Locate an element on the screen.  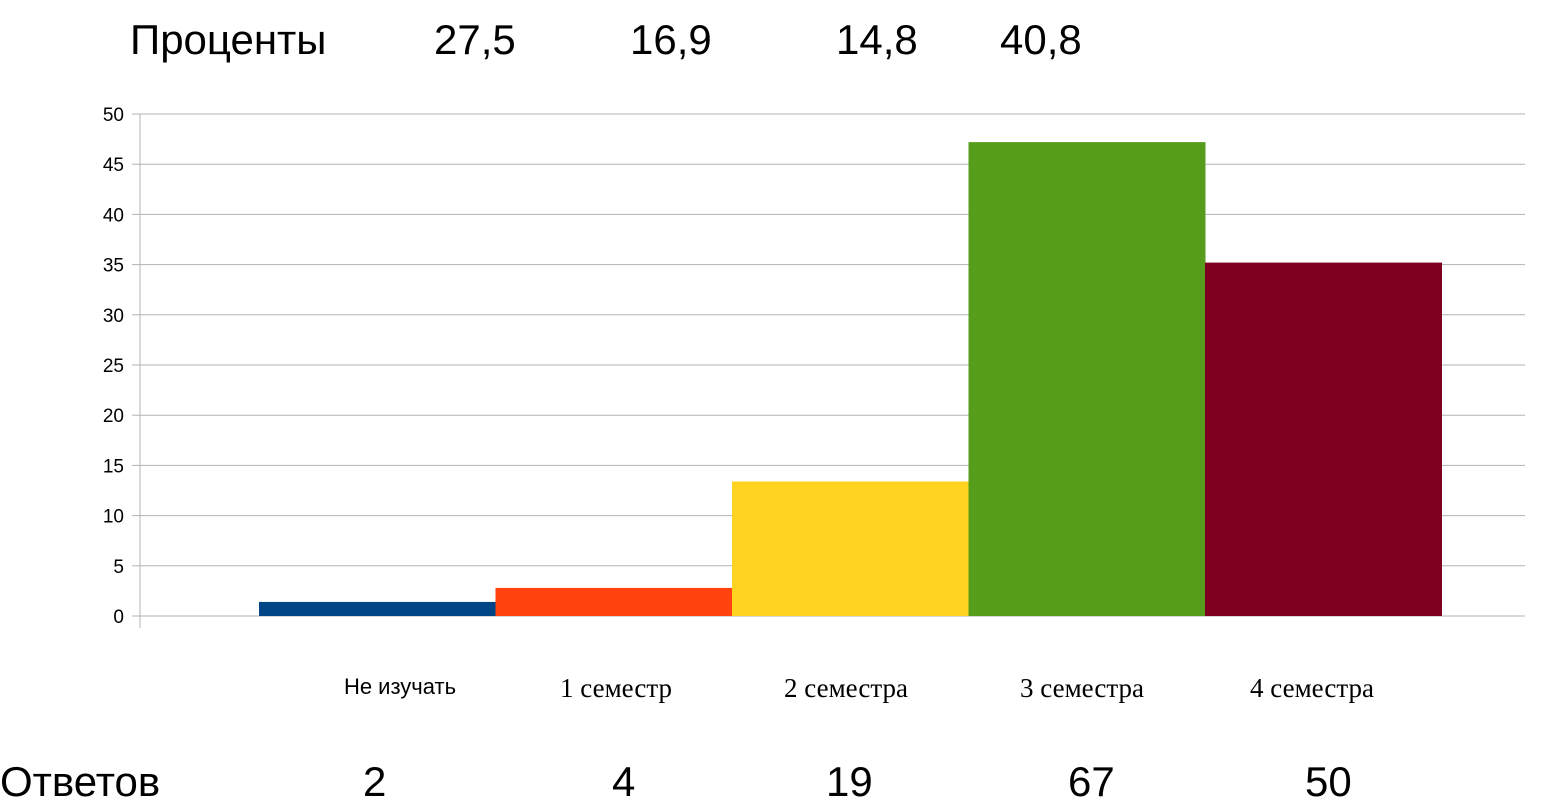
percent-row: Проценты 27,5 16,9 14,8 40,8 is located at coordinates (772, 40).